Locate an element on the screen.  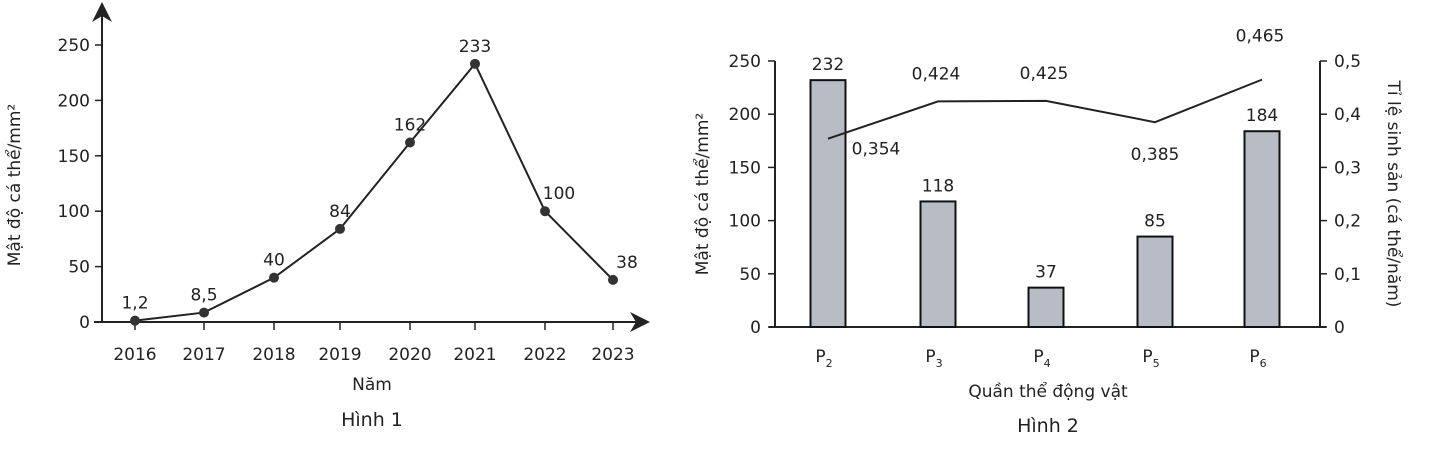
x-tick-label: 2016 is located at coordinates (134, 355).